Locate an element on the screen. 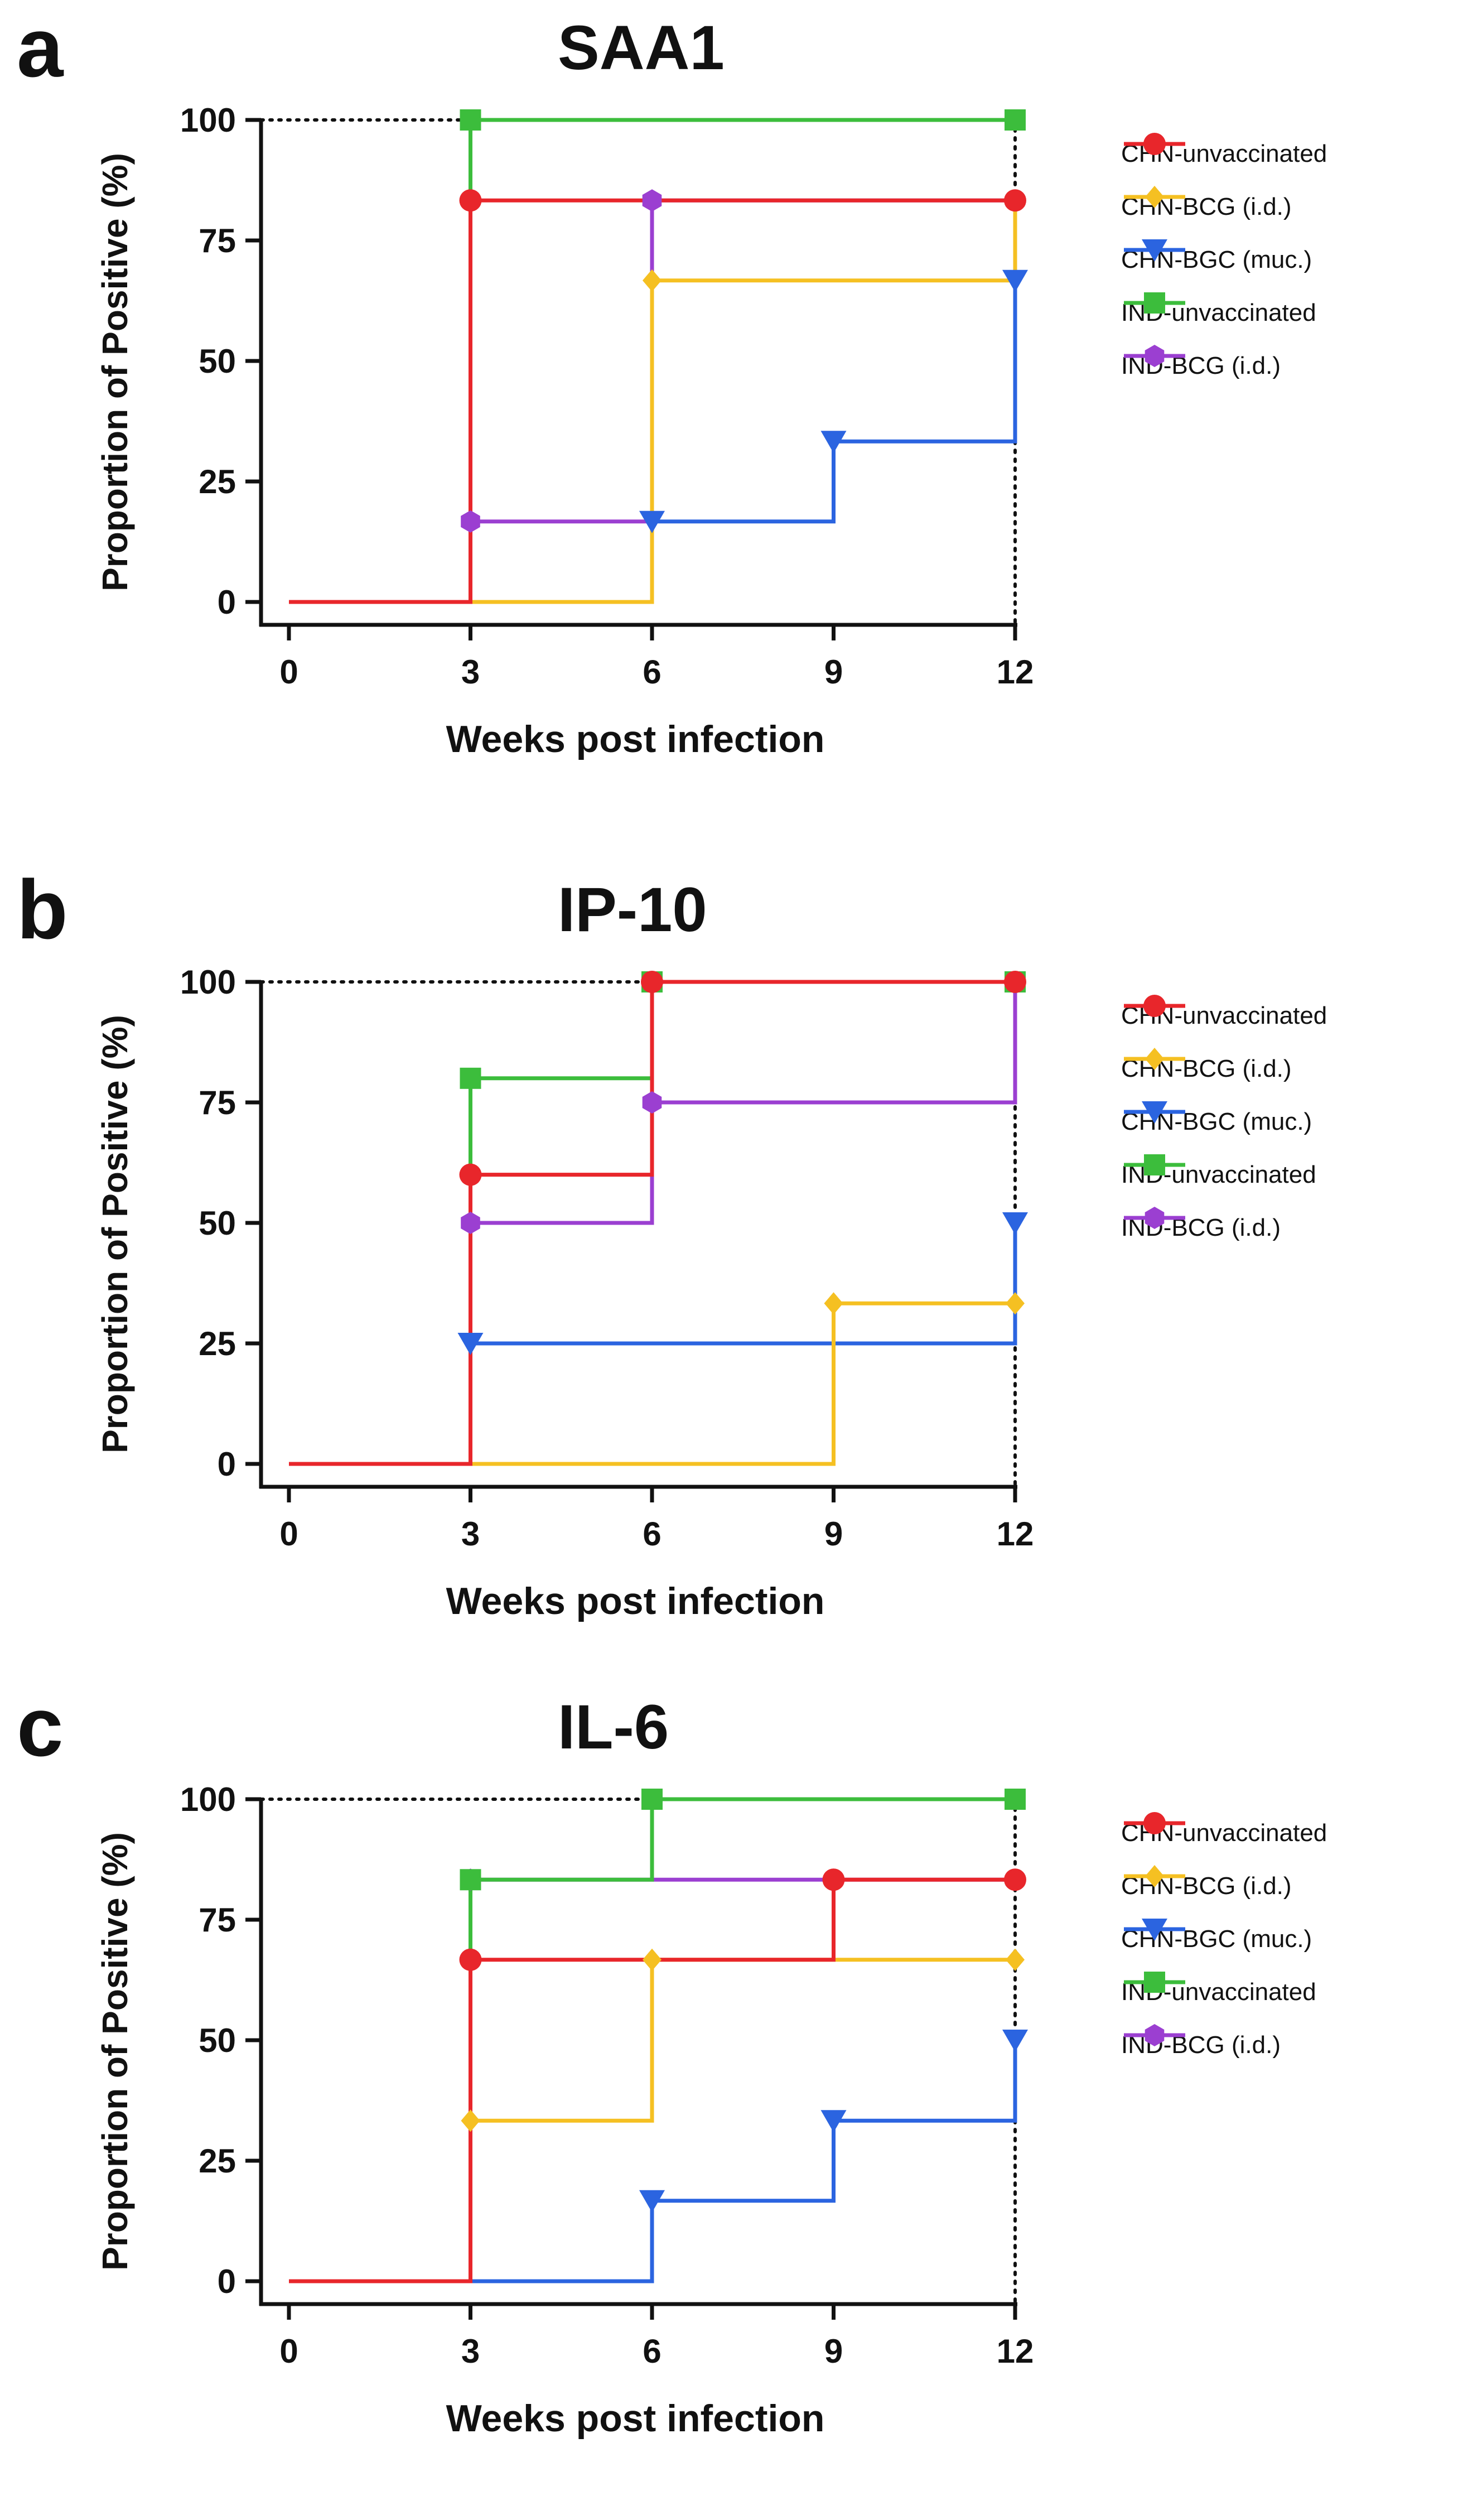 This screenshot has width=1463, height=2520. y-tick-label: 0 is located at coordinates (227, 602).